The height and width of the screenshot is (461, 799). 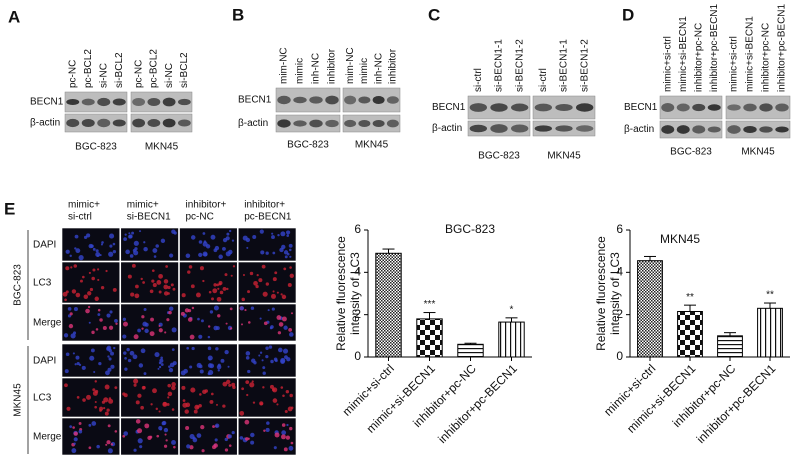 What do you see at coordinates (477, 403) in the screenshot?
I see `x-tick-label: inhibitor+pc-BECN1` at bounding box center [477, 403].